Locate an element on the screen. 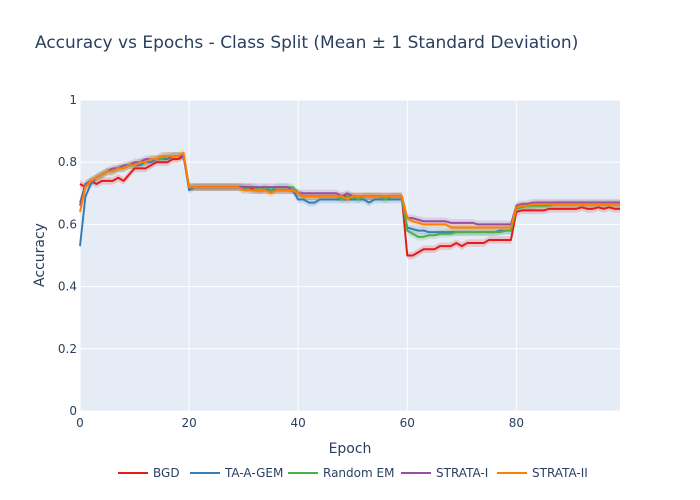 The image size is (700, 500). x-tick-label: 0 is located at coordinates (80, 423).